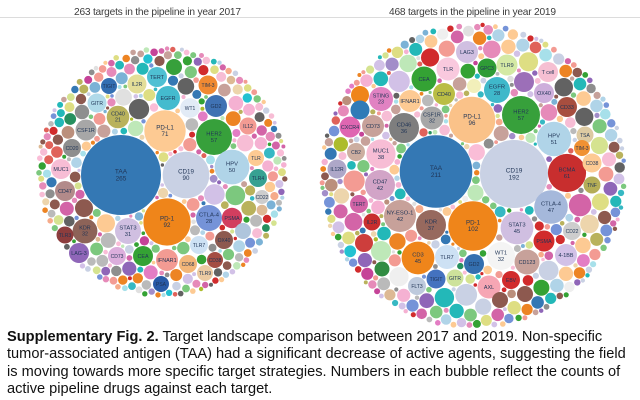  Describe the element at coordinates (467, 53) in the screenshot. I see `svg-text: LAG3` at that location.